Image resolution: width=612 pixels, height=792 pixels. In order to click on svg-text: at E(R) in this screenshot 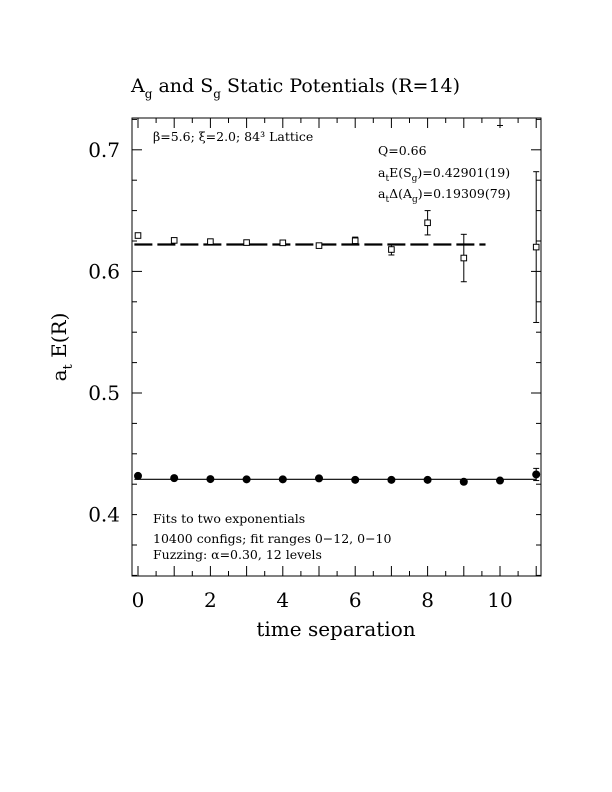, I will do `click(61, 347)`.